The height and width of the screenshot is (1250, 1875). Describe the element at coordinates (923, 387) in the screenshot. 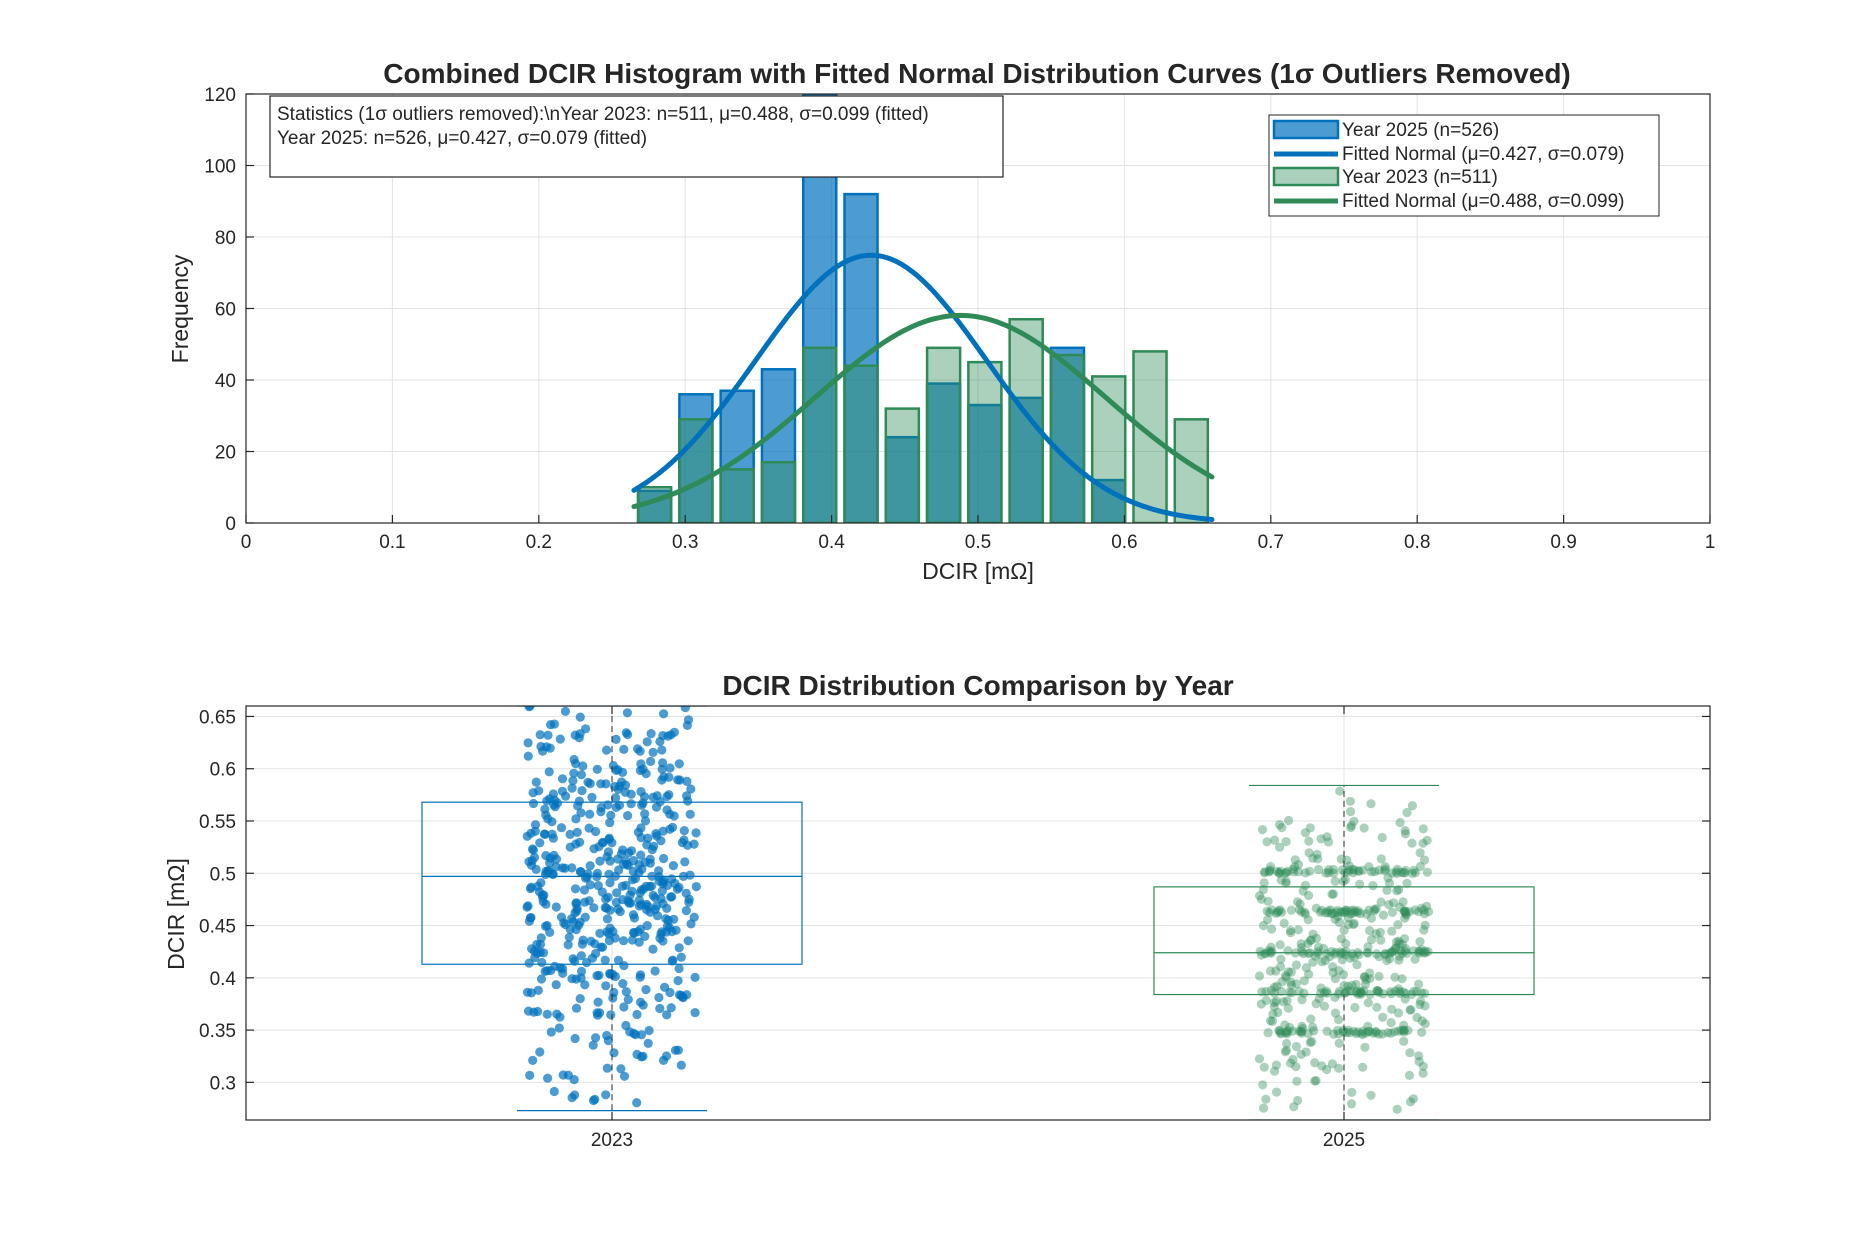

I see `histogram-fit-curves` at that location.